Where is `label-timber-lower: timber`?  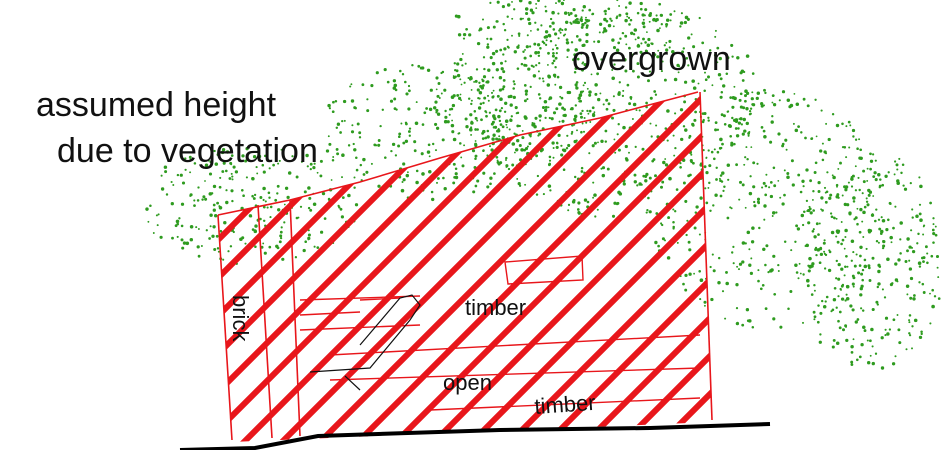
label-timber-lower: timber is located at coordinates (565, 404).